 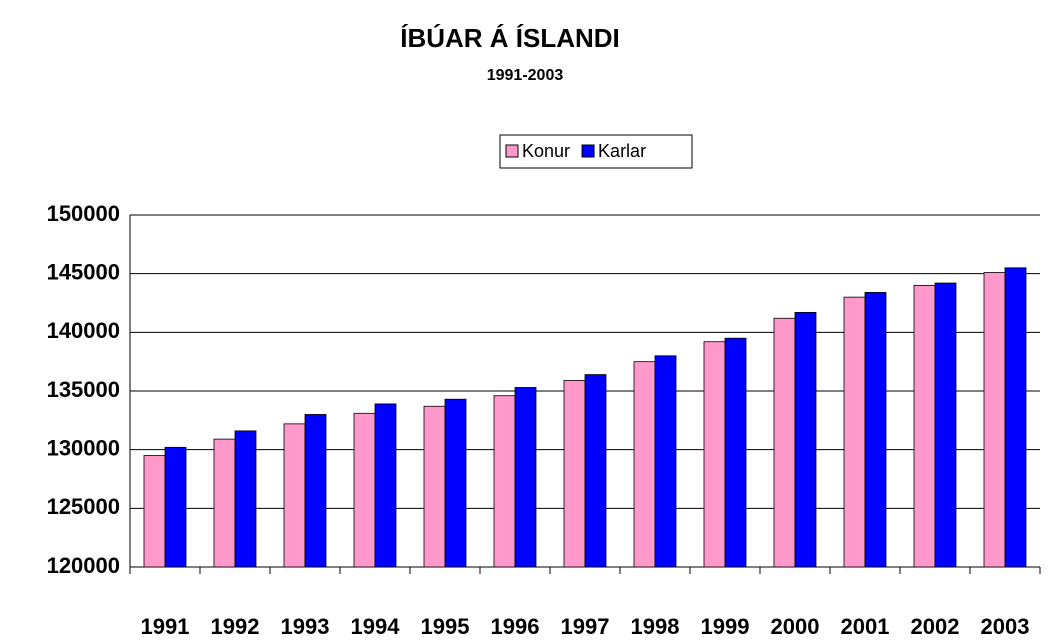 What do you see at coordinates (546, 151) in the screenshot?
I see `legend-label: Konur` at bounding box center [546, 151].